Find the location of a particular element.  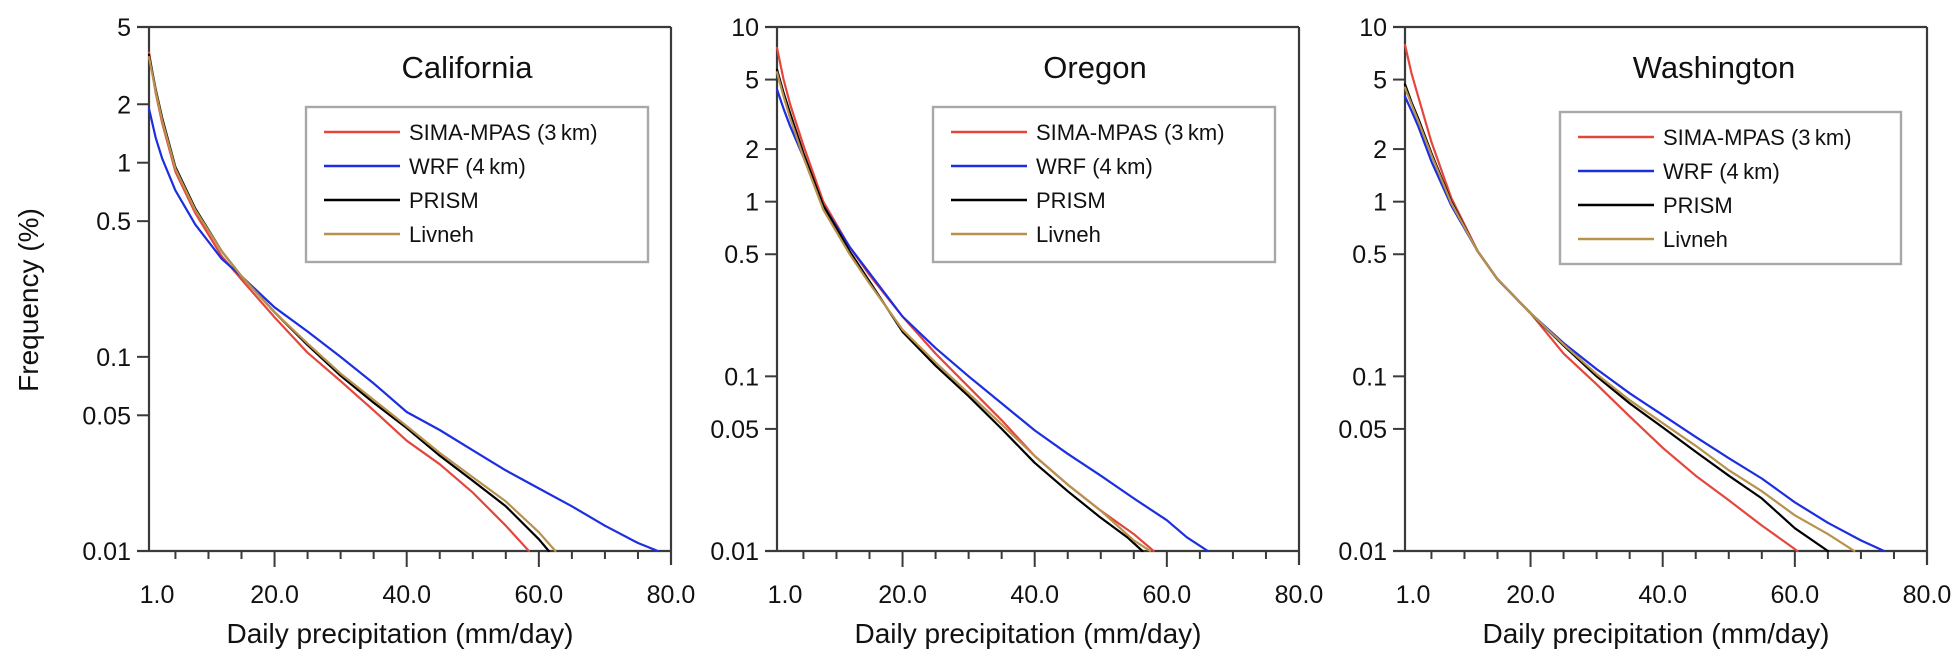

panel-title: Washington is located at coordinates (1714, 67).